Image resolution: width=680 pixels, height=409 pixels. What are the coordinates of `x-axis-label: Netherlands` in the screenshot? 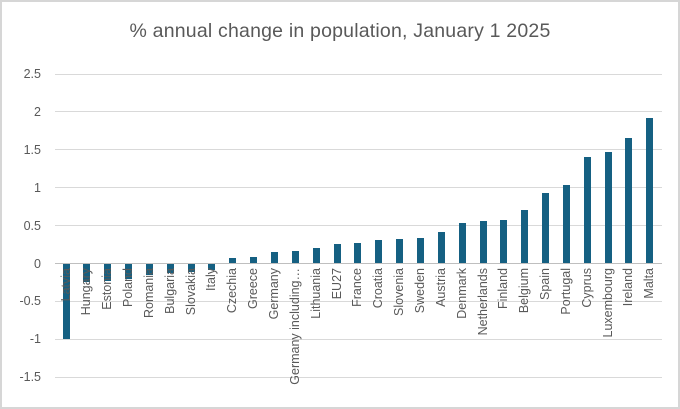 It's located at (482, 302).